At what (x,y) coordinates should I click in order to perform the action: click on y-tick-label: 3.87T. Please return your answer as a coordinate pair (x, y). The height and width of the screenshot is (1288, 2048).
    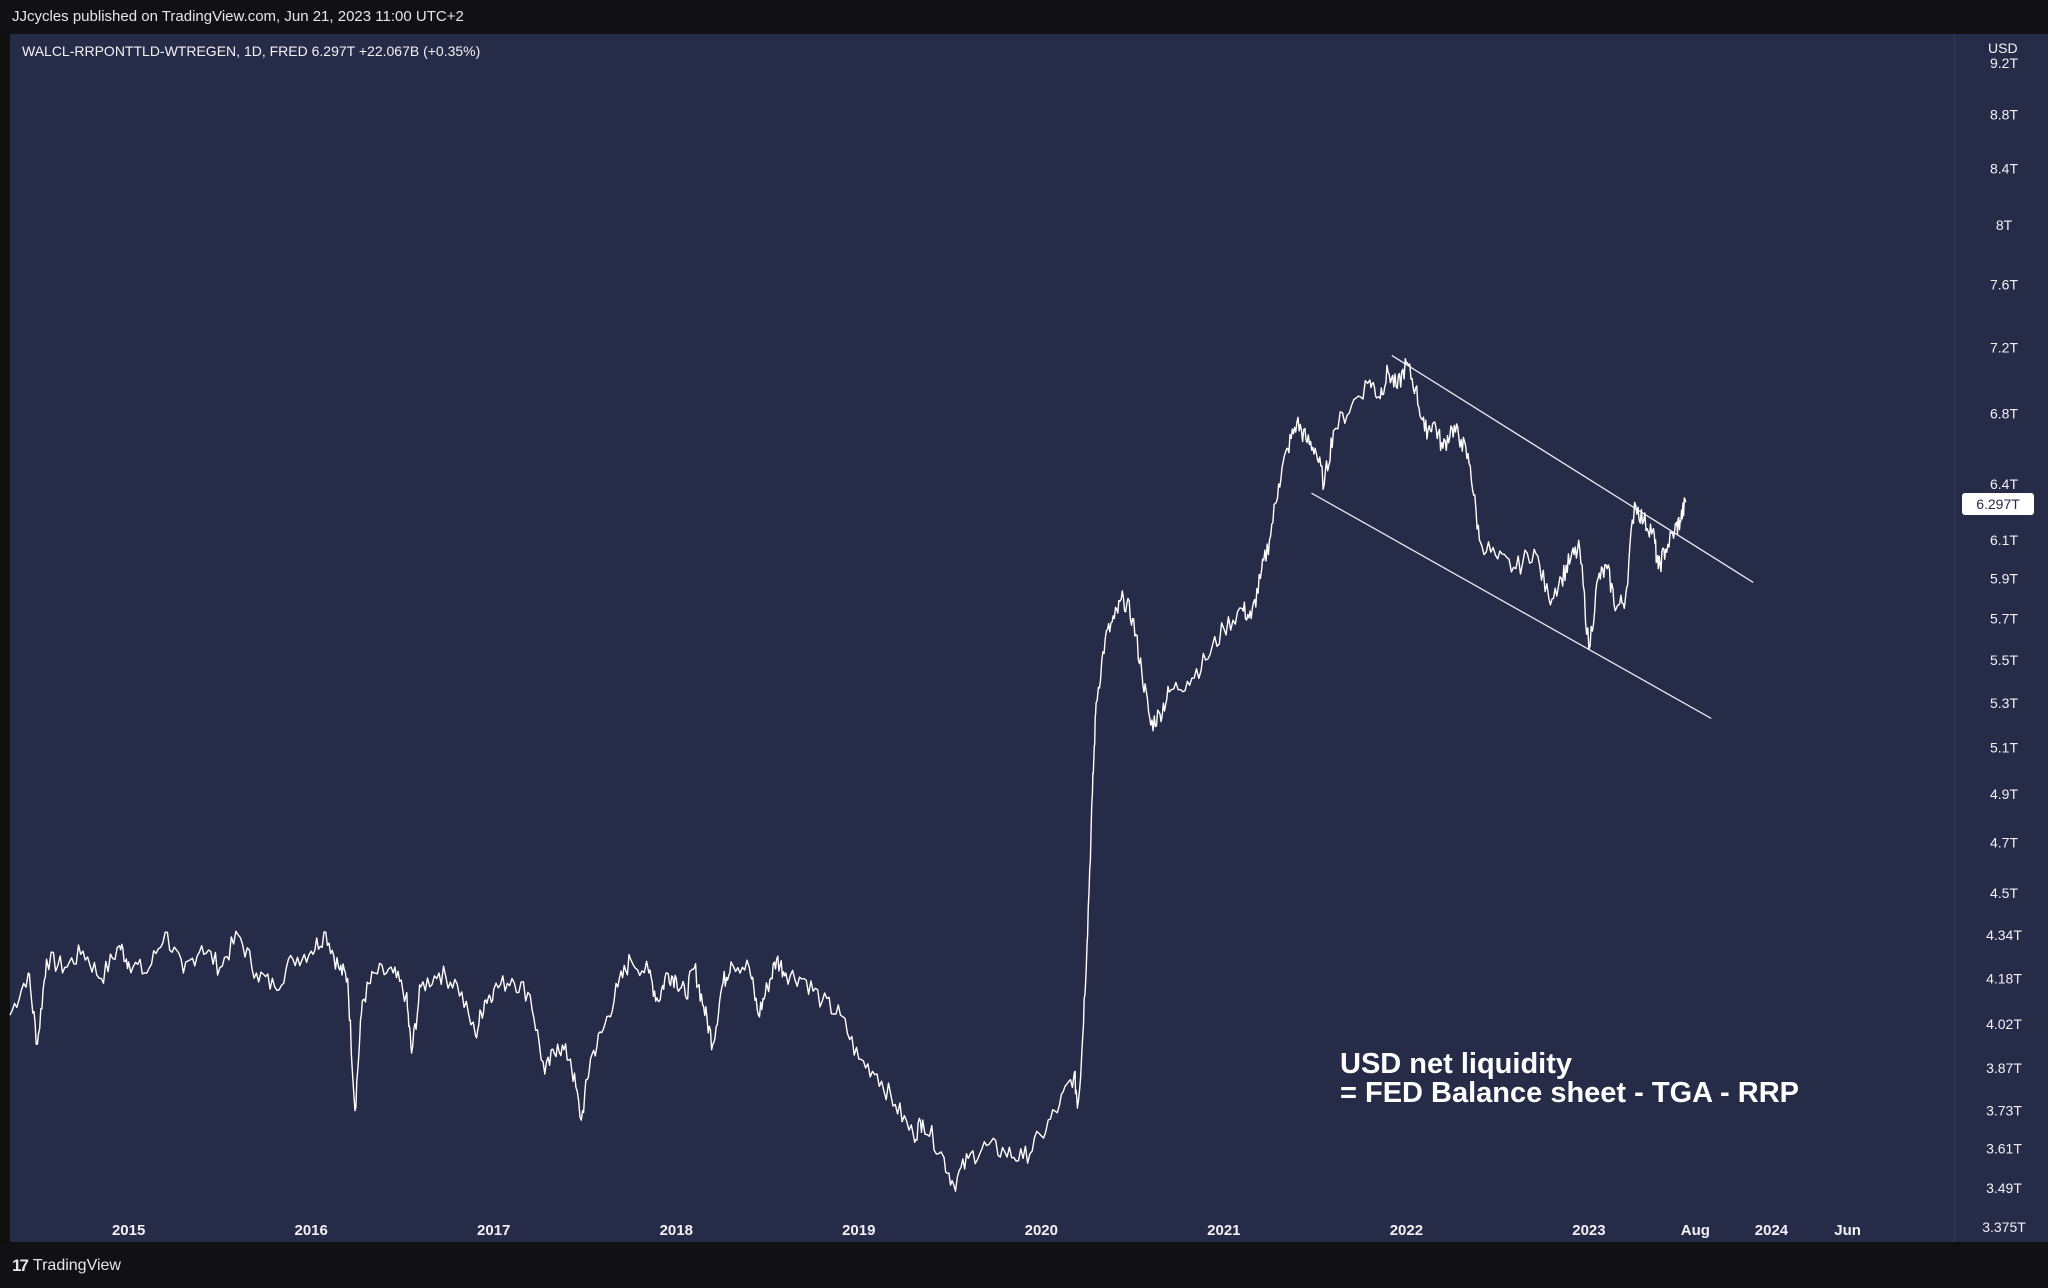
    Looking at the image, I should click on (2004, 1068).